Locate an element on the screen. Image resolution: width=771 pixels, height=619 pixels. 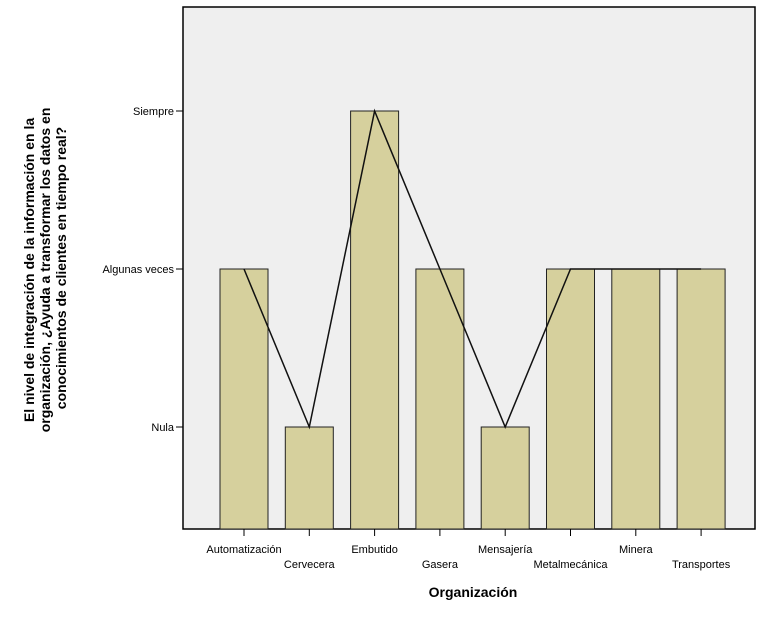
x-tick-label: Automatización is located at coordinates (243, 550).